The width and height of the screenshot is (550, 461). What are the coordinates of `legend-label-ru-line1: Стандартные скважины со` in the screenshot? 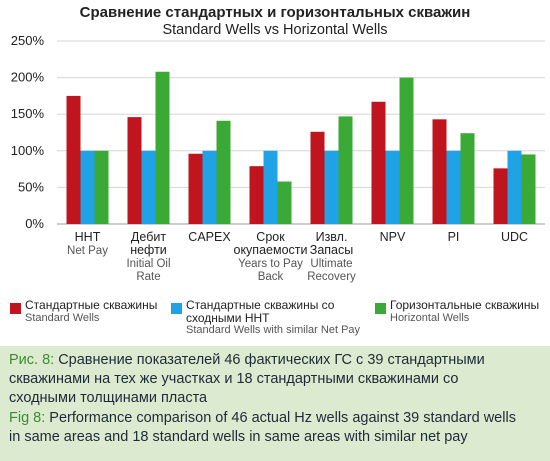 It's located at (260, 305).